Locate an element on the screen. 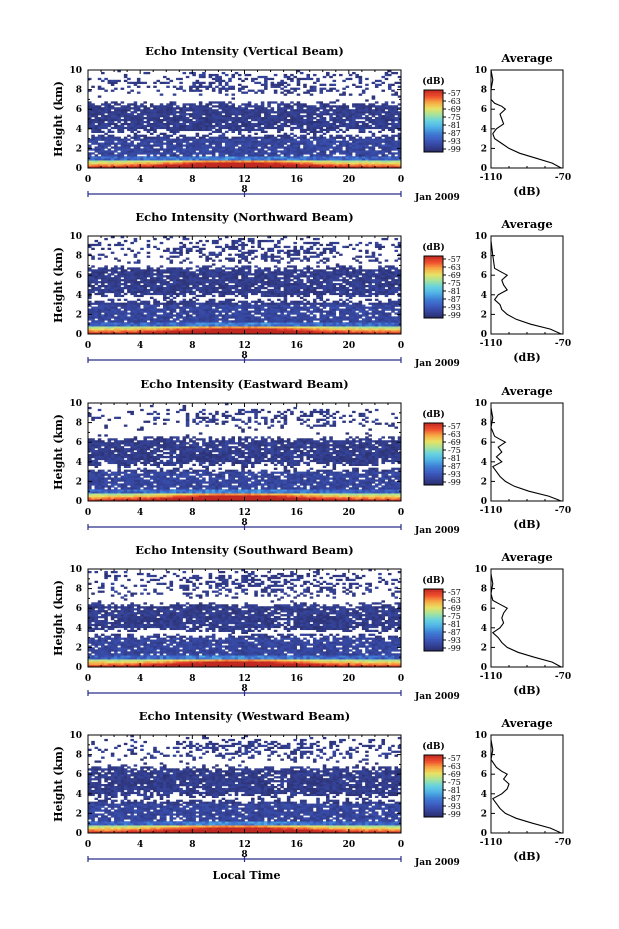  chart-title: Echo Intensity (Westward Beam) is located at coordinates (244, 716).